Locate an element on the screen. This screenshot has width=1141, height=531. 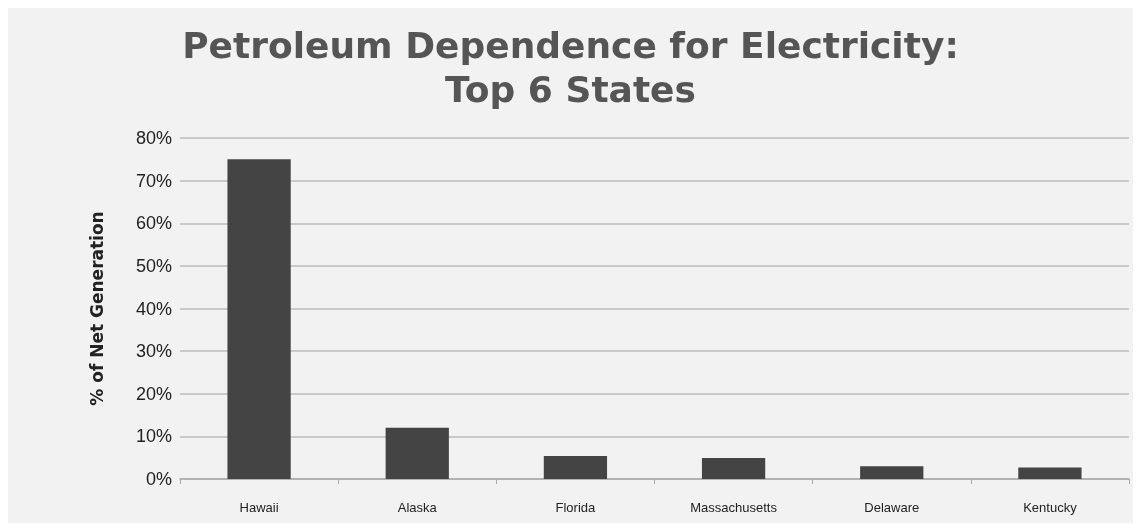
chart-title: Petroleum Dependence for Electricity: Top 6 States is located at coordinates (570, 67).